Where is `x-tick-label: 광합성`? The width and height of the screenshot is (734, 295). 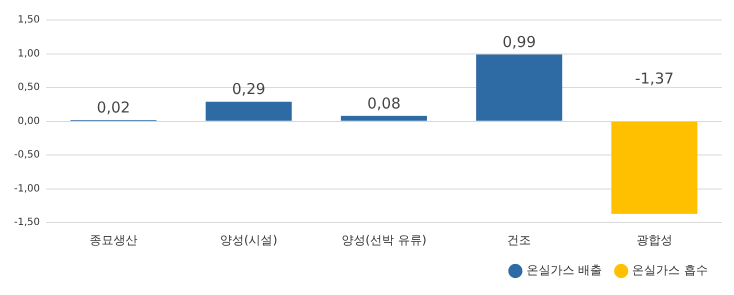
x-tick-label: 광합성 is located at coordinates (654, 239).